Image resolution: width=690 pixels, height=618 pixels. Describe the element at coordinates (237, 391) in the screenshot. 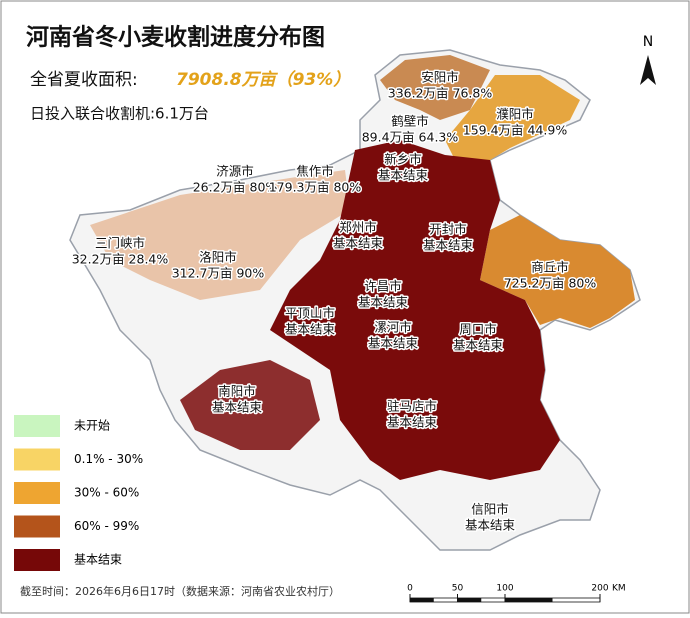

I see `city-name: 南阳市` at that location.